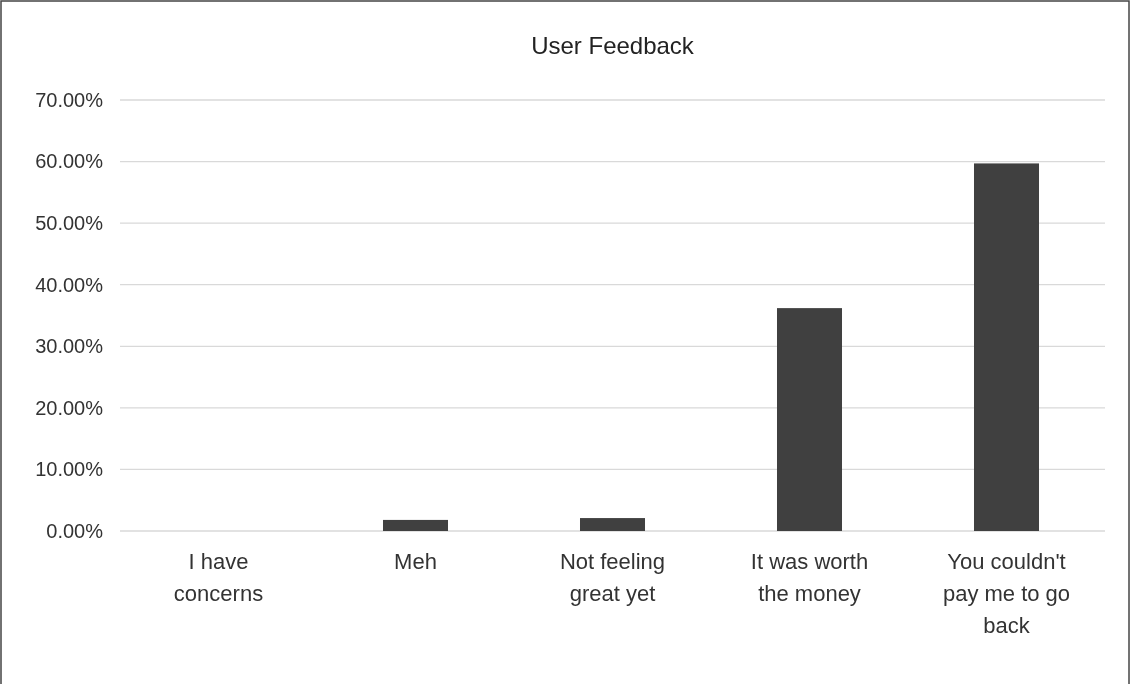 The width and height of the screenshot is (1140, 684). What do you see at coordinates (69, 469) in the screenshot?
I see `y-tick-label: 10.00%` at bounding box center [69, 469].